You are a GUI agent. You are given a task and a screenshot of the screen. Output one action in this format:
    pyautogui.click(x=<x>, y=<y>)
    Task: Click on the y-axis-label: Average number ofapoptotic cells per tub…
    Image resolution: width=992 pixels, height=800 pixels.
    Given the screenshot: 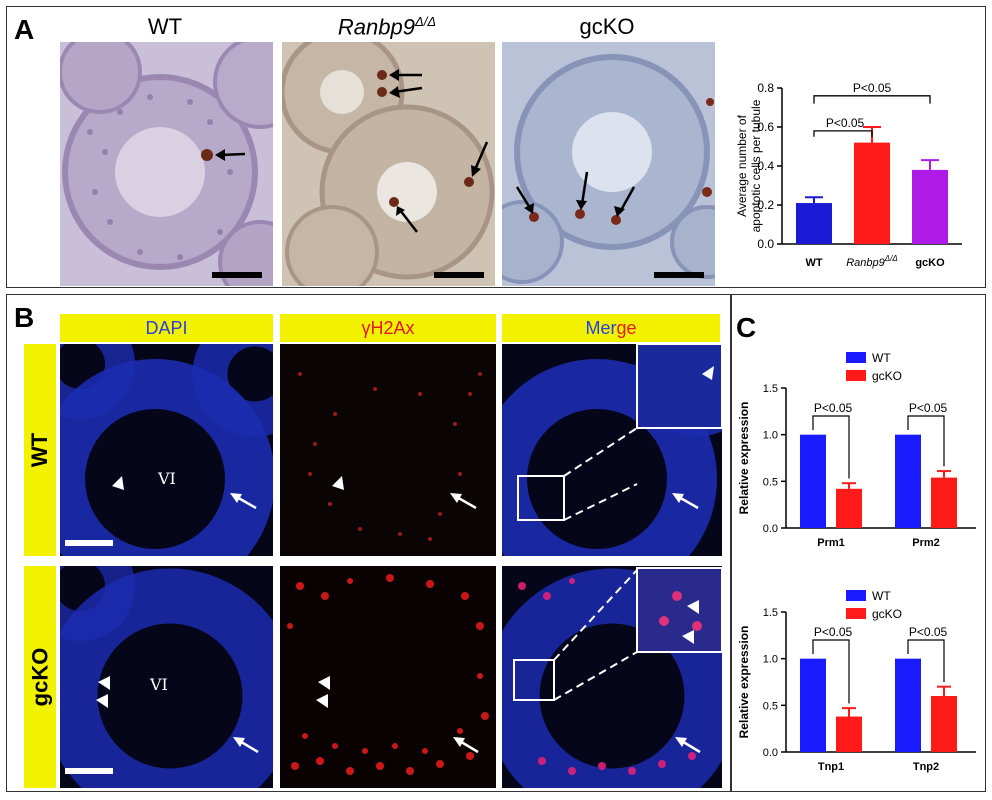 What is the action you would take?
    pyautogui.click(x=749, y=165)
    